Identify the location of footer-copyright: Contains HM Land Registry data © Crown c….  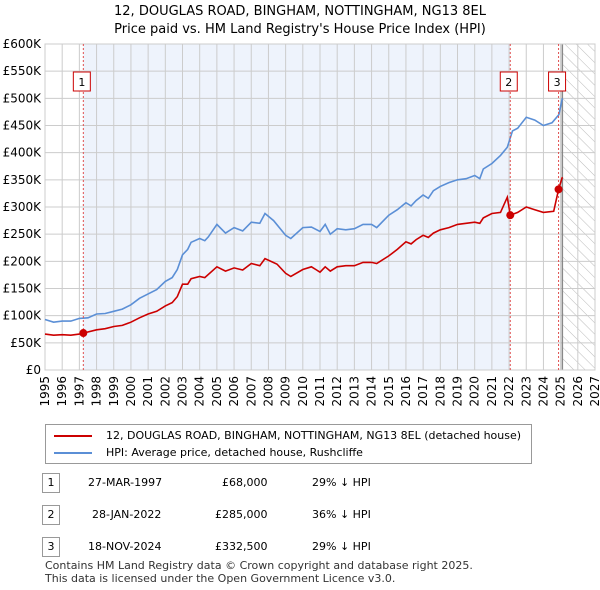
(259, 565).